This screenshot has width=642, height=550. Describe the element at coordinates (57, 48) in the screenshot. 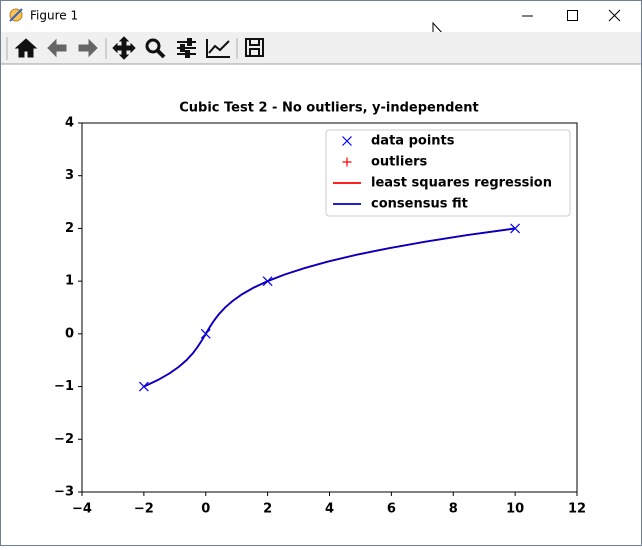

I see `back-button` at that location.